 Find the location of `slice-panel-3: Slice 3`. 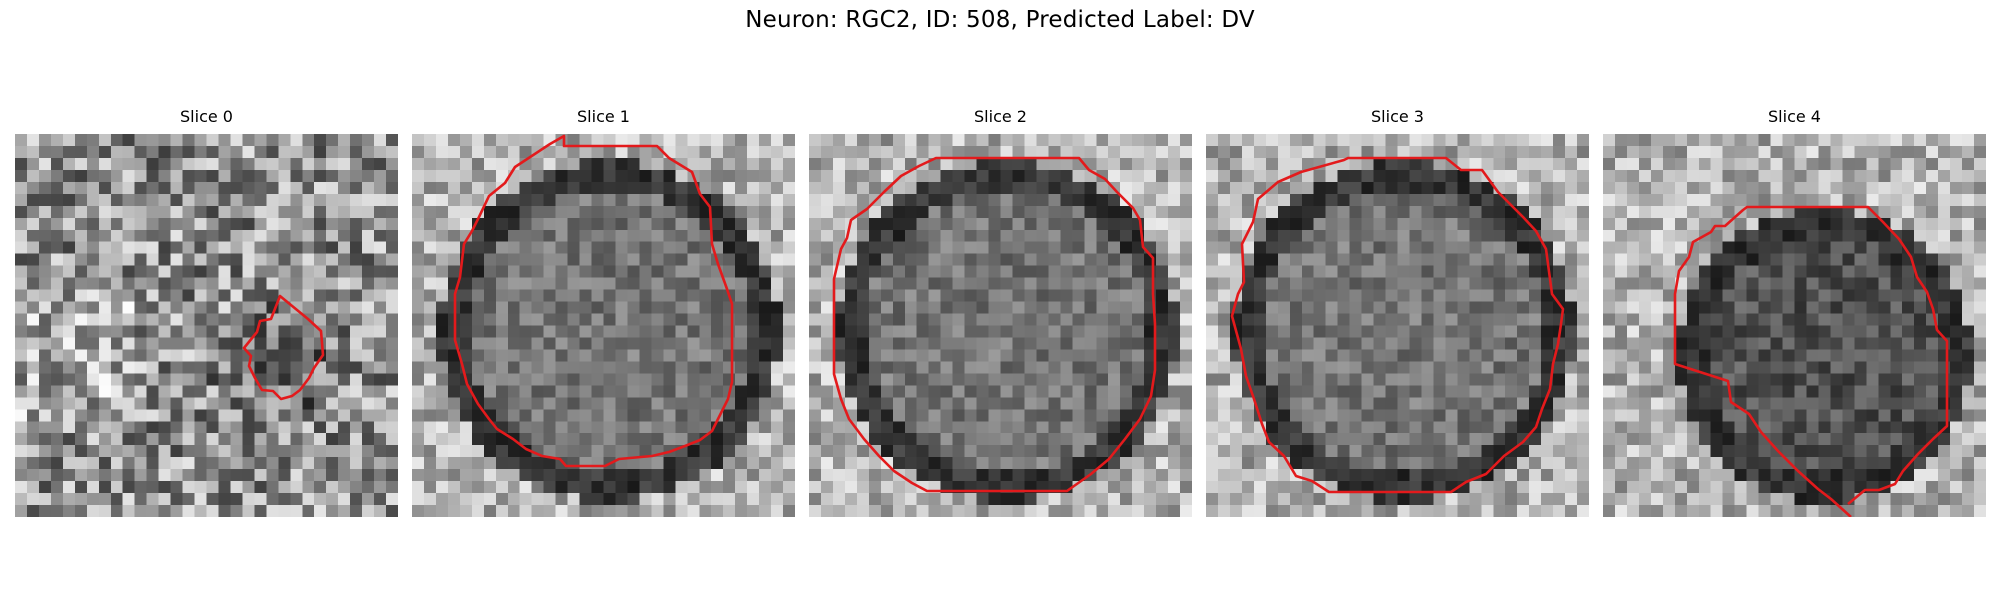

slice-panel-3: Slice 3 is located at coordinates (1397, 312).